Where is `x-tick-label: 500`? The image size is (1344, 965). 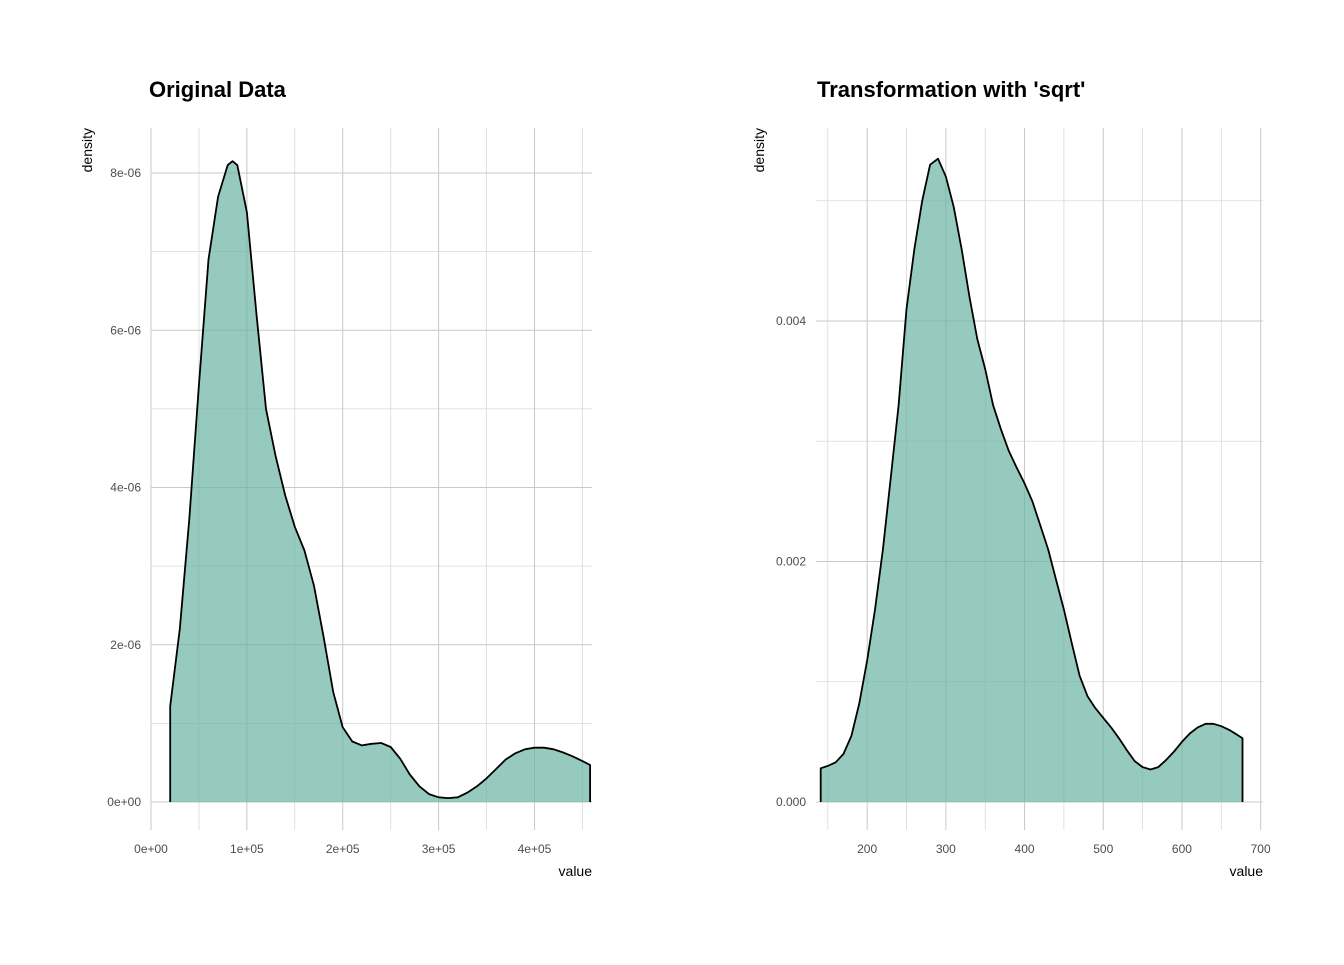 x-tick-label: 500 is located at coordinates (1103, 849).